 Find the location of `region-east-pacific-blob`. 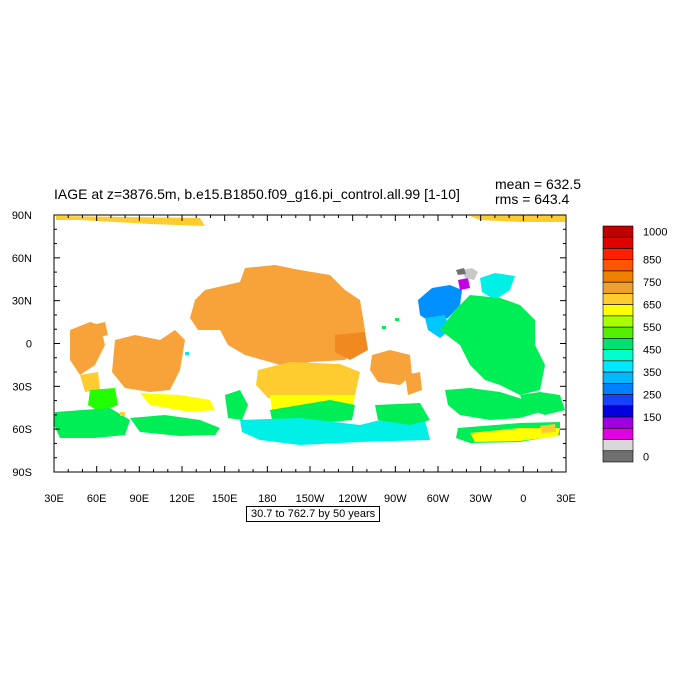

region-east-pacific-blob is located at coordinates (391, 367).